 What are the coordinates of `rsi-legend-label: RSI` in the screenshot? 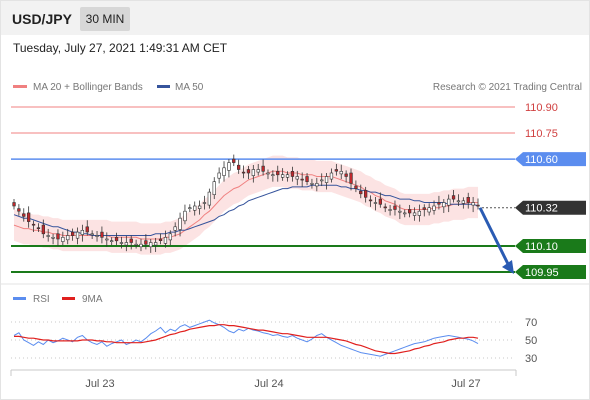 It's located at (41, 299).